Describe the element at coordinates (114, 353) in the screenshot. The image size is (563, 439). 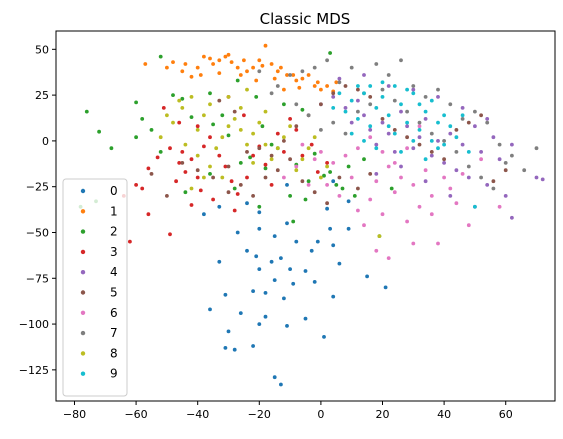
I see `legend-label-8: 8` at that location.